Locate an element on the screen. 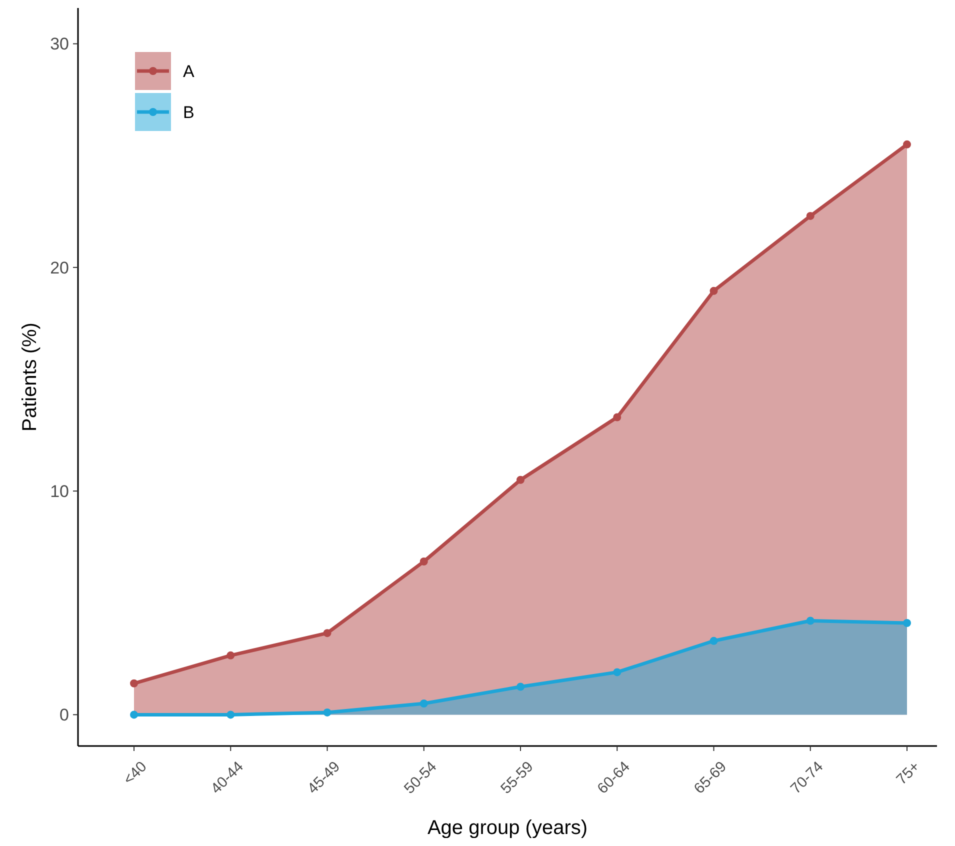  y-tick-label: 10 is located at coordinates (59, 492).